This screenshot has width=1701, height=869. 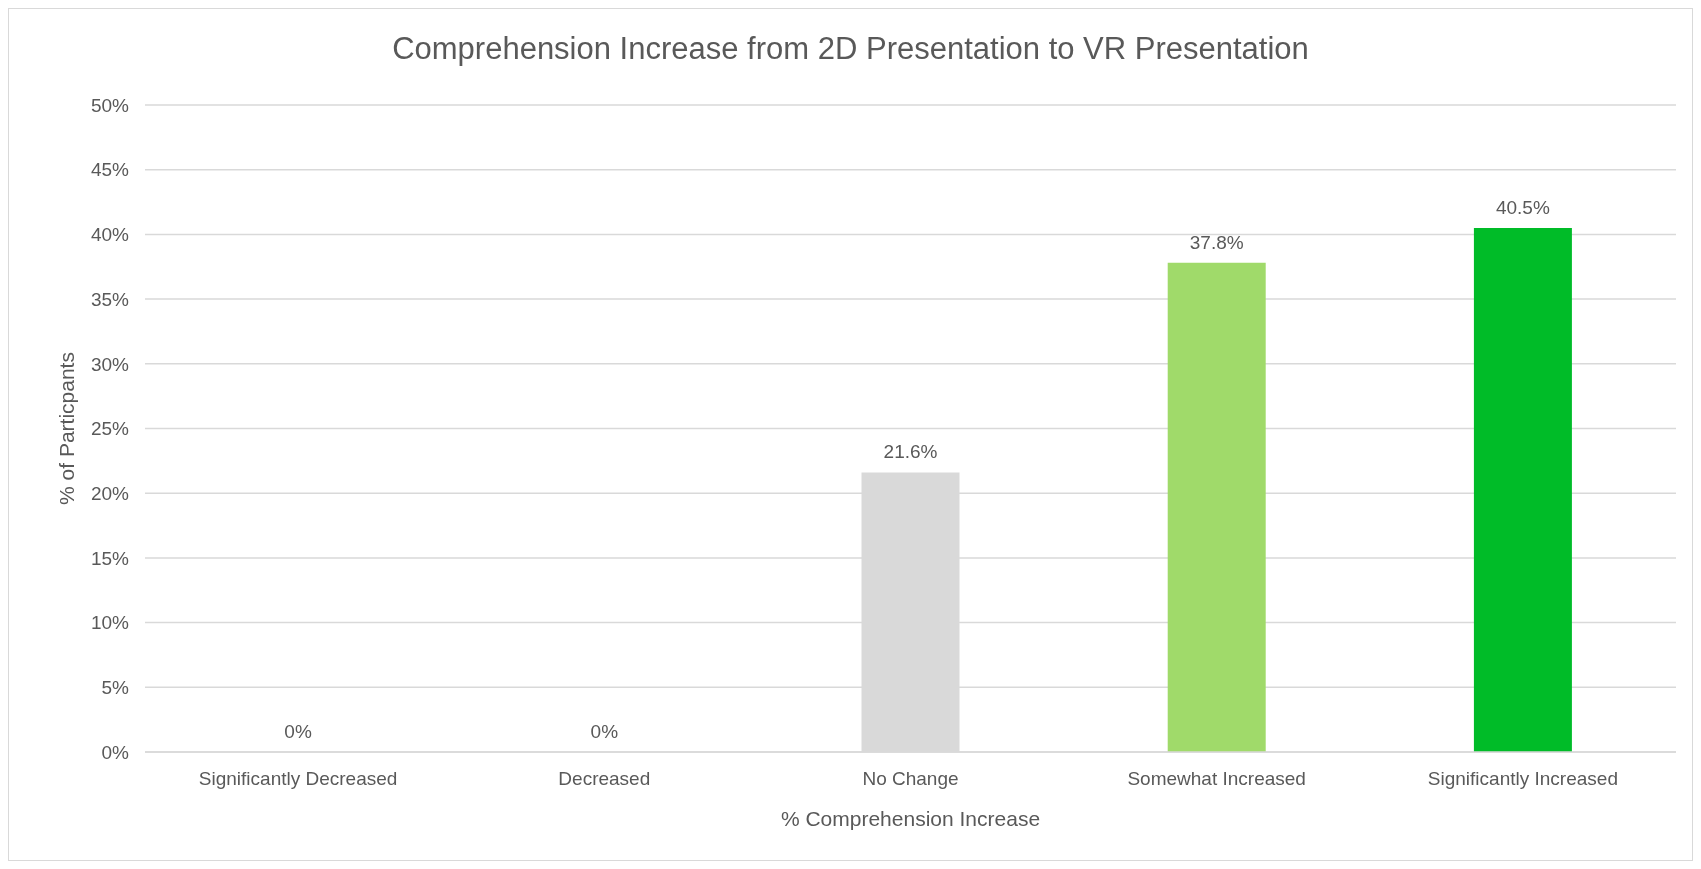 What do you see at coordinates (910, 818) in the screenshot?
I see `x-axis-title: % Comprehension Increase` at bounding box center [910, 818].